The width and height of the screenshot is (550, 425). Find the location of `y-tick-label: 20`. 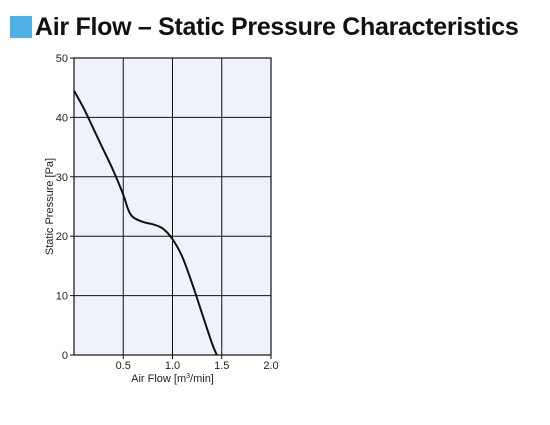

y-tick-label: 20 is located at coordinates (62, 237).